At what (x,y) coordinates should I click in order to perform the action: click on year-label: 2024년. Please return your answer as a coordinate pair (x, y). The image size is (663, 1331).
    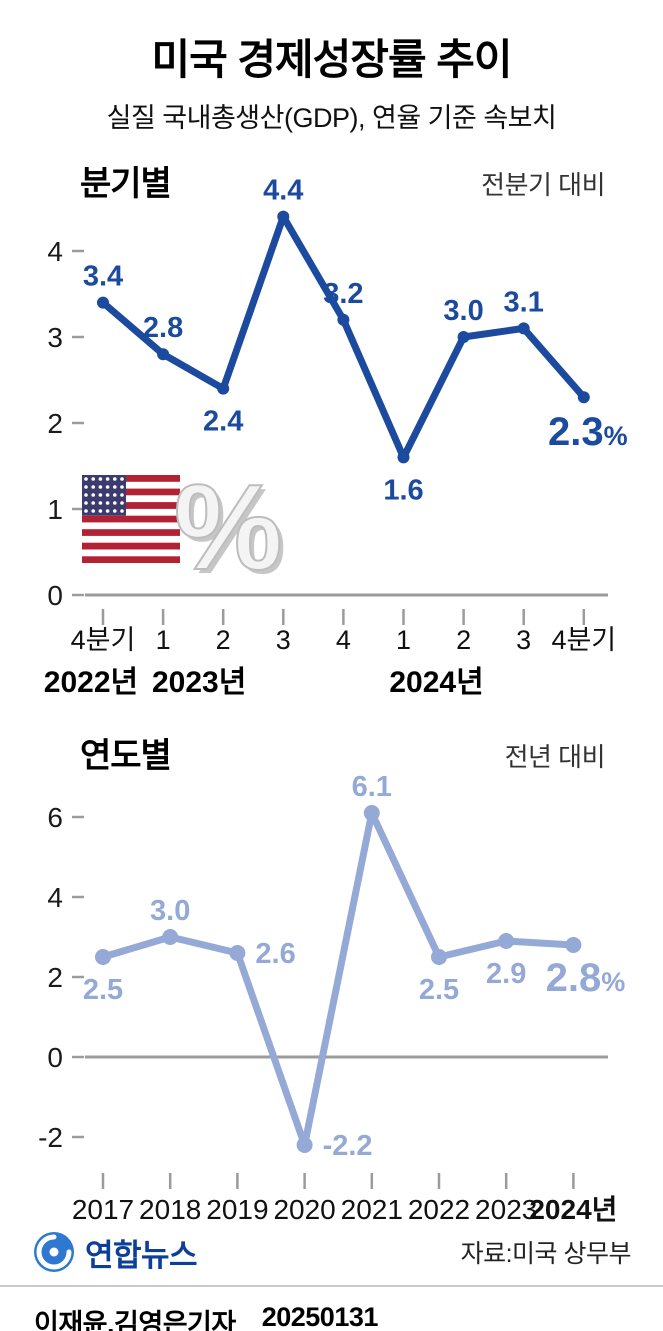
    Looking at the image, I should click on (436, 682).